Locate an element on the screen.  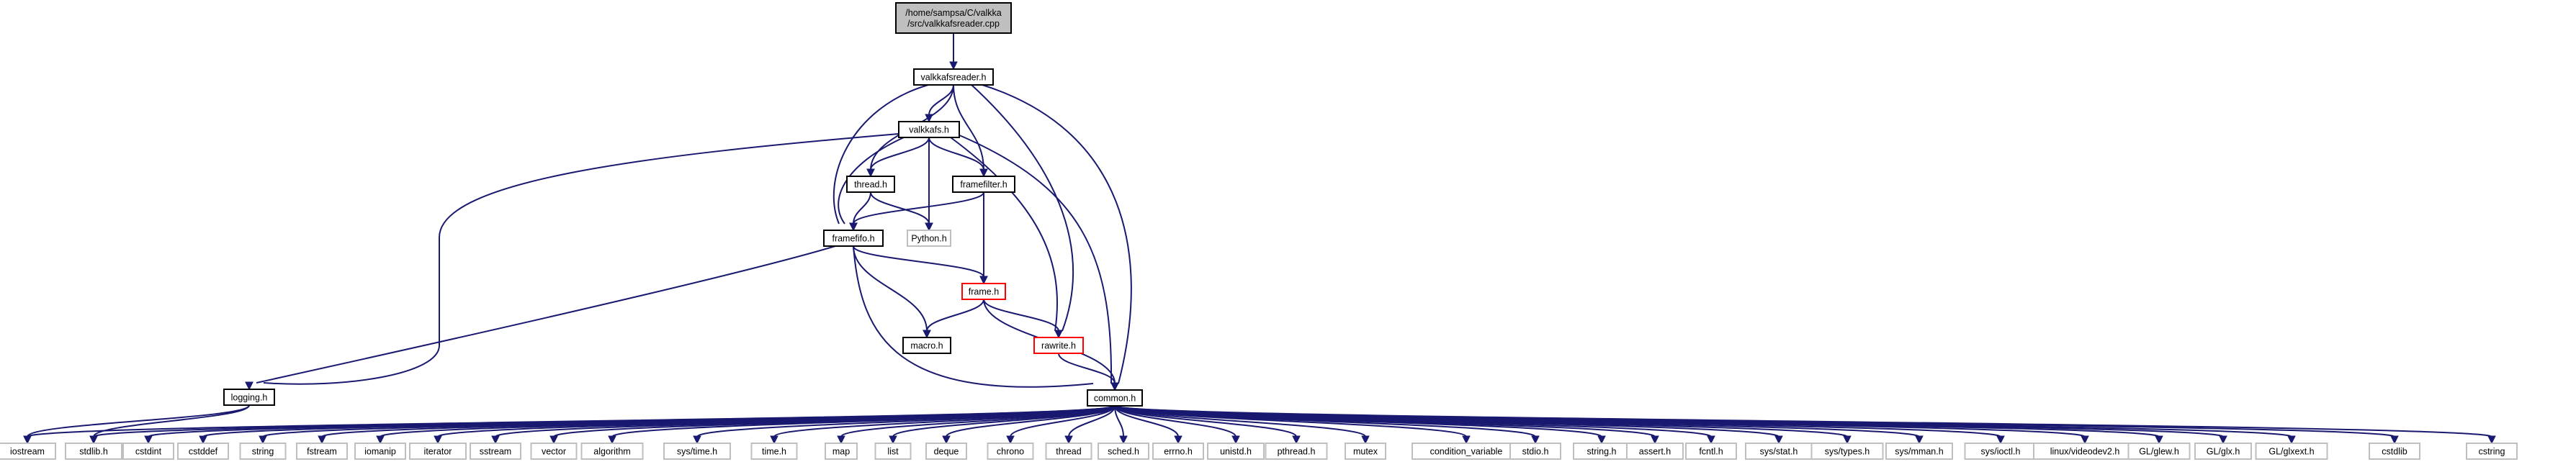
node-rawrite: rawrite.h is located at coordinates (1058, 345).